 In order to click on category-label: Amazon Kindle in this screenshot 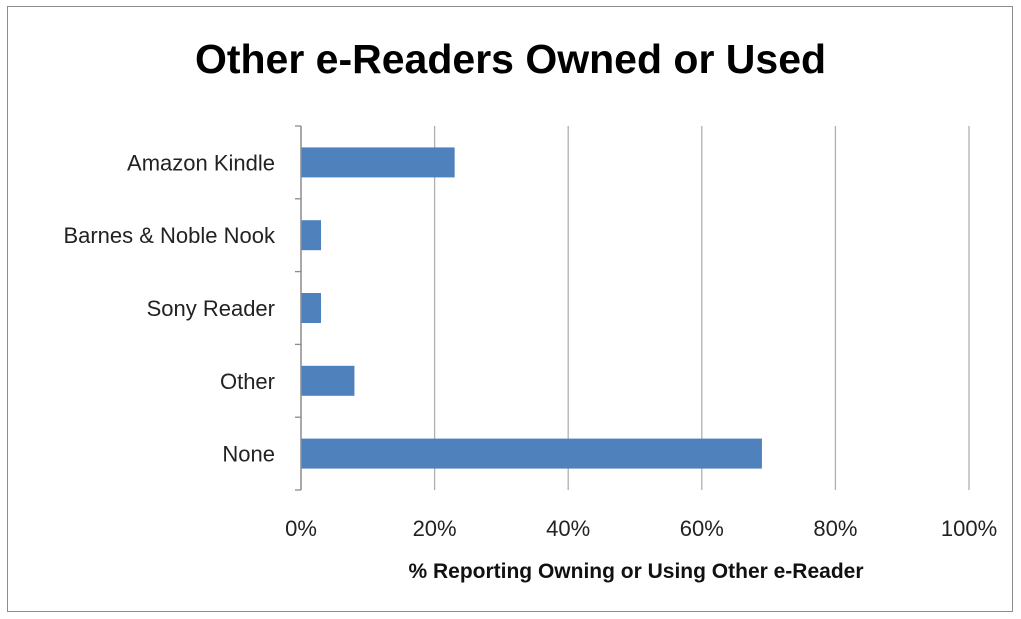, I will do `click(201, 162)`.